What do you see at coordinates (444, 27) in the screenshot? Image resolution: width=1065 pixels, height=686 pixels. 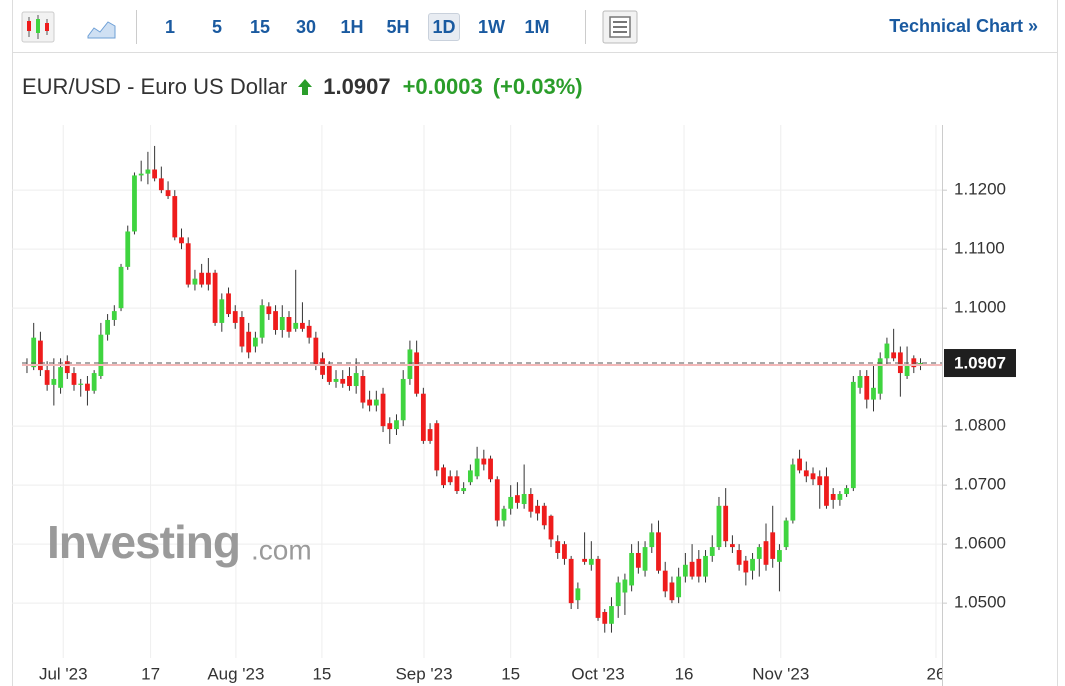 I see `interval-button: 1D` at bounding box center [444, 27].